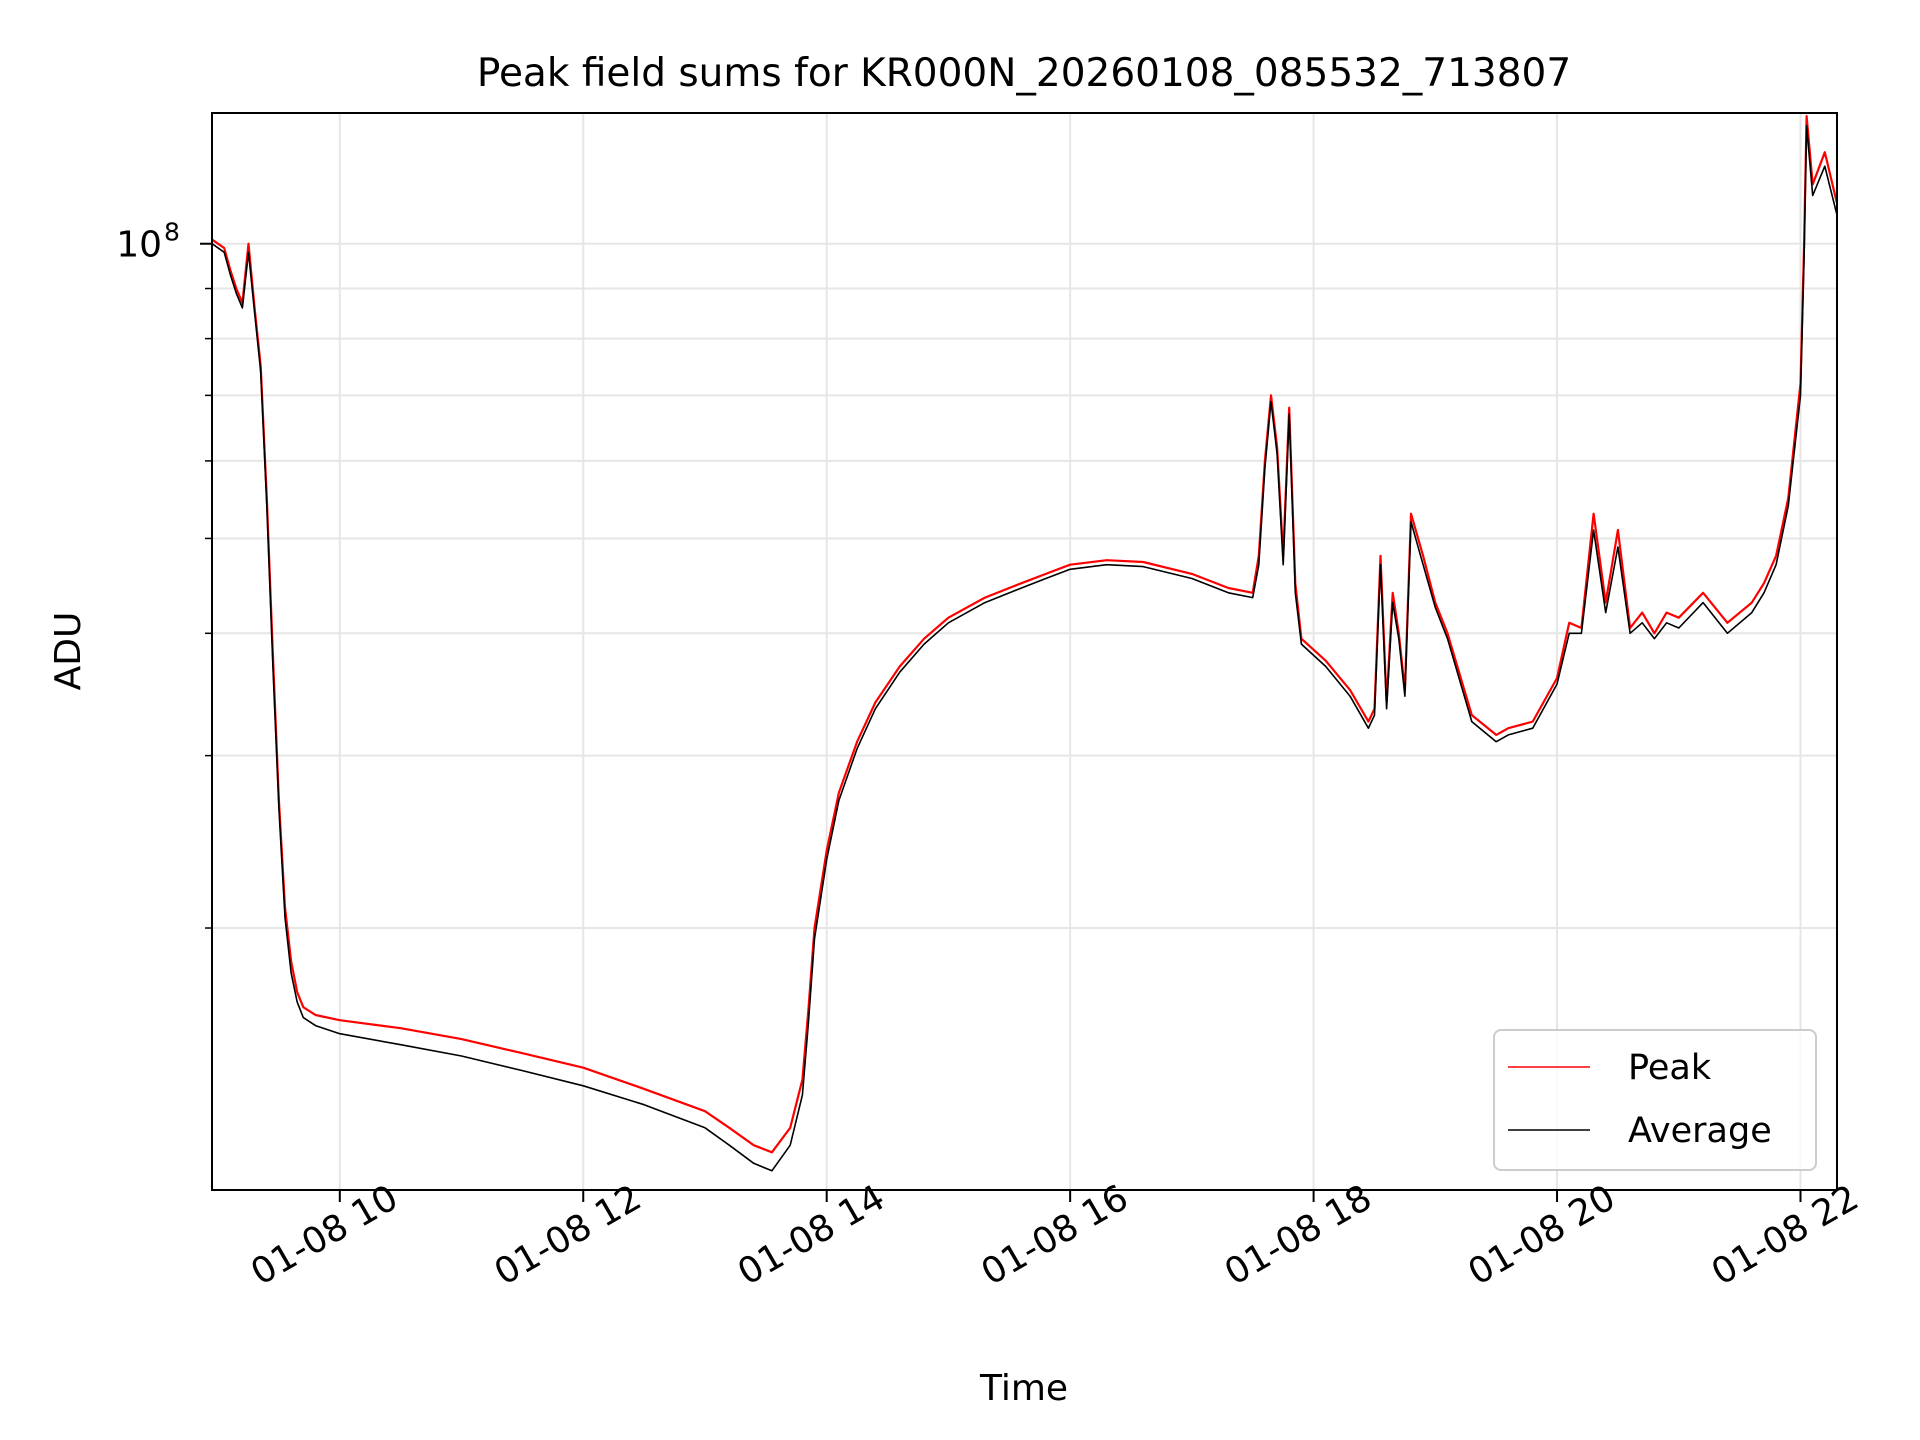 The width and height of the screenshot is (1920, 1440). What do you see at coordinates (139, 245) in the screenshot?
I see `y-tick-label-base: 10` at bounding box center [139, 245].